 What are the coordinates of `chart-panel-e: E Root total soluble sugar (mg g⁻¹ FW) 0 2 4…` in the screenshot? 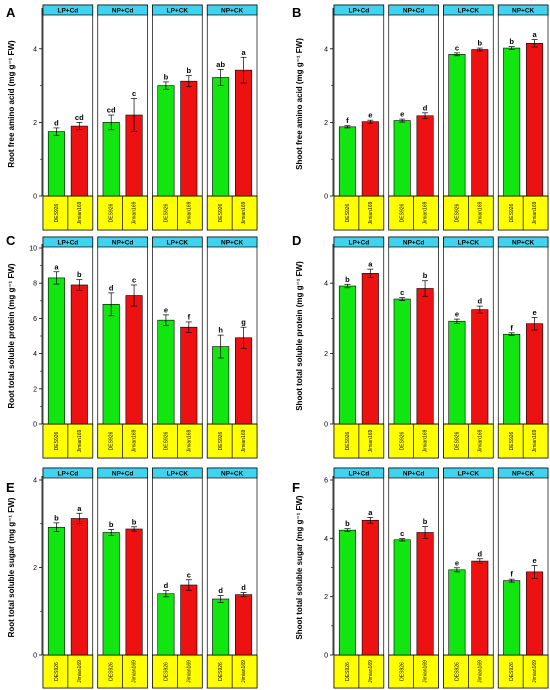 It's located at (132, 578).